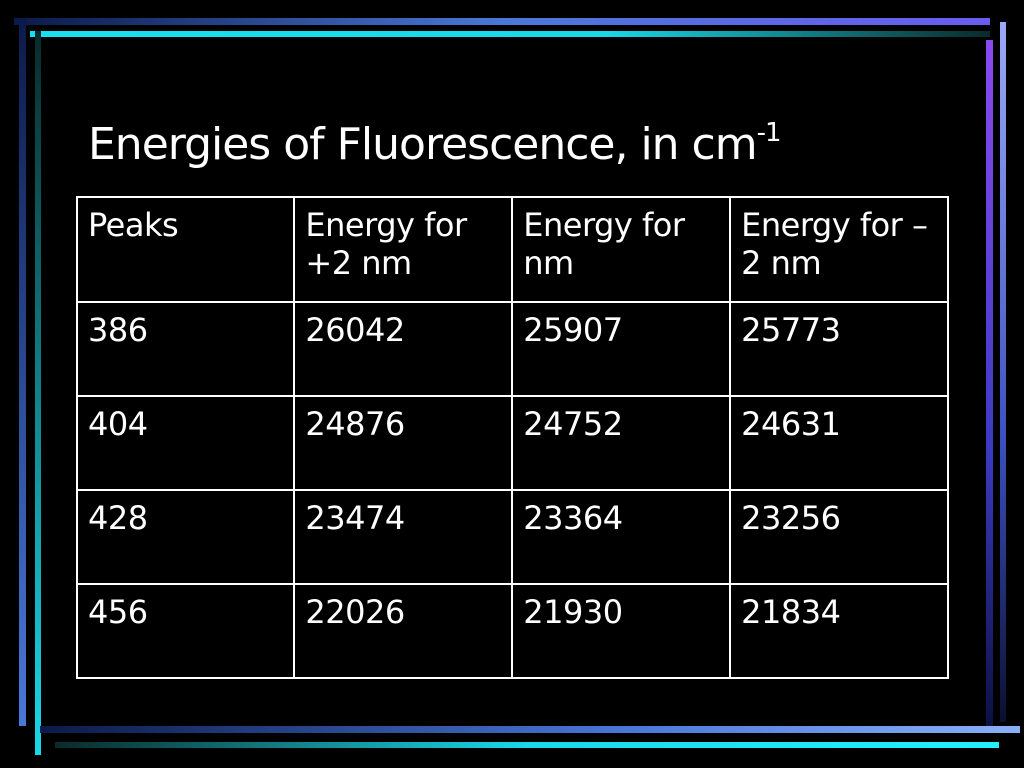  I want to click on table-cell: 23256, so click(839, 537).